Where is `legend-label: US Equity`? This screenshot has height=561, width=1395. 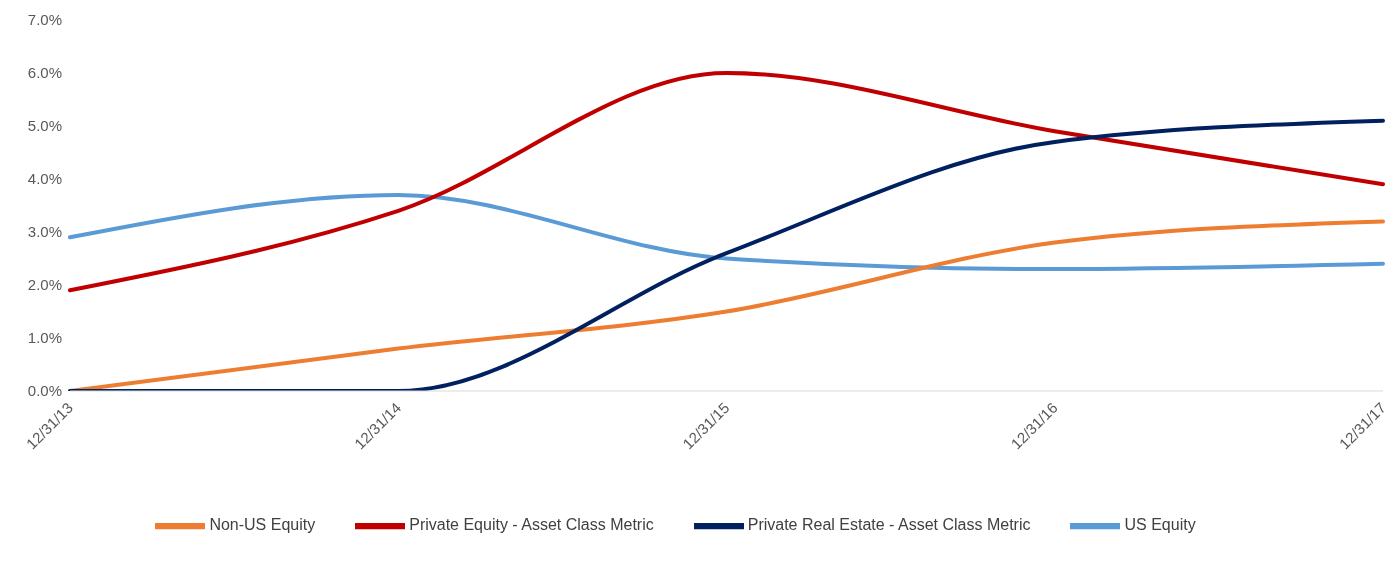 legend-label: US Equity is located at coordinates (1160, 525).